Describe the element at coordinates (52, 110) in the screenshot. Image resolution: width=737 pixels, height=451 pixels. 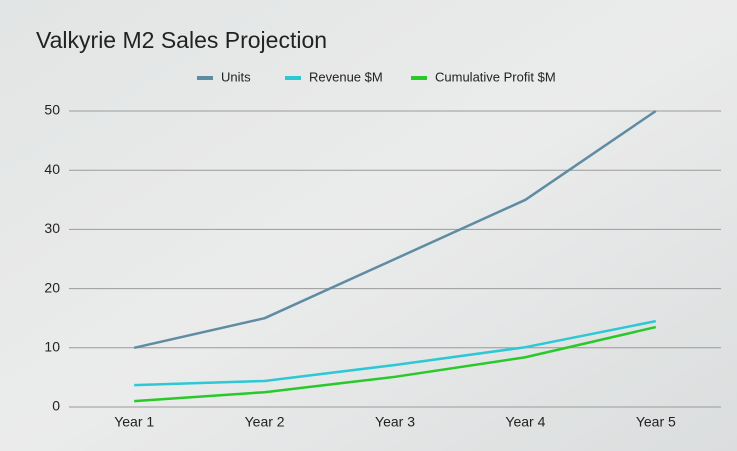
I see `y-tick-label: 50` at that location.